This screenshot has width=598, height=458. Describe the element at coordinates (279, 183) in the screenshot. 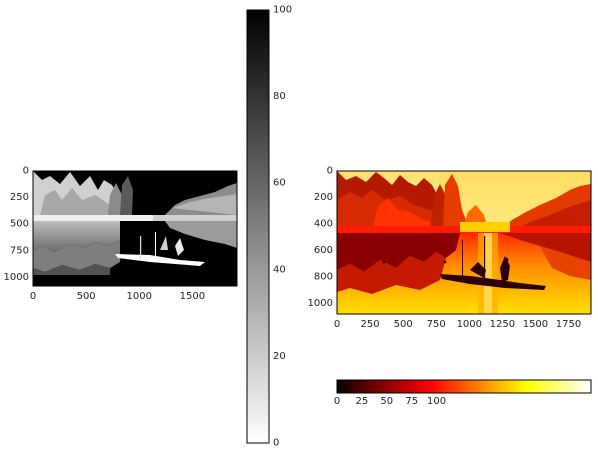

I see `colorbar-tick-label: 60` at that location.